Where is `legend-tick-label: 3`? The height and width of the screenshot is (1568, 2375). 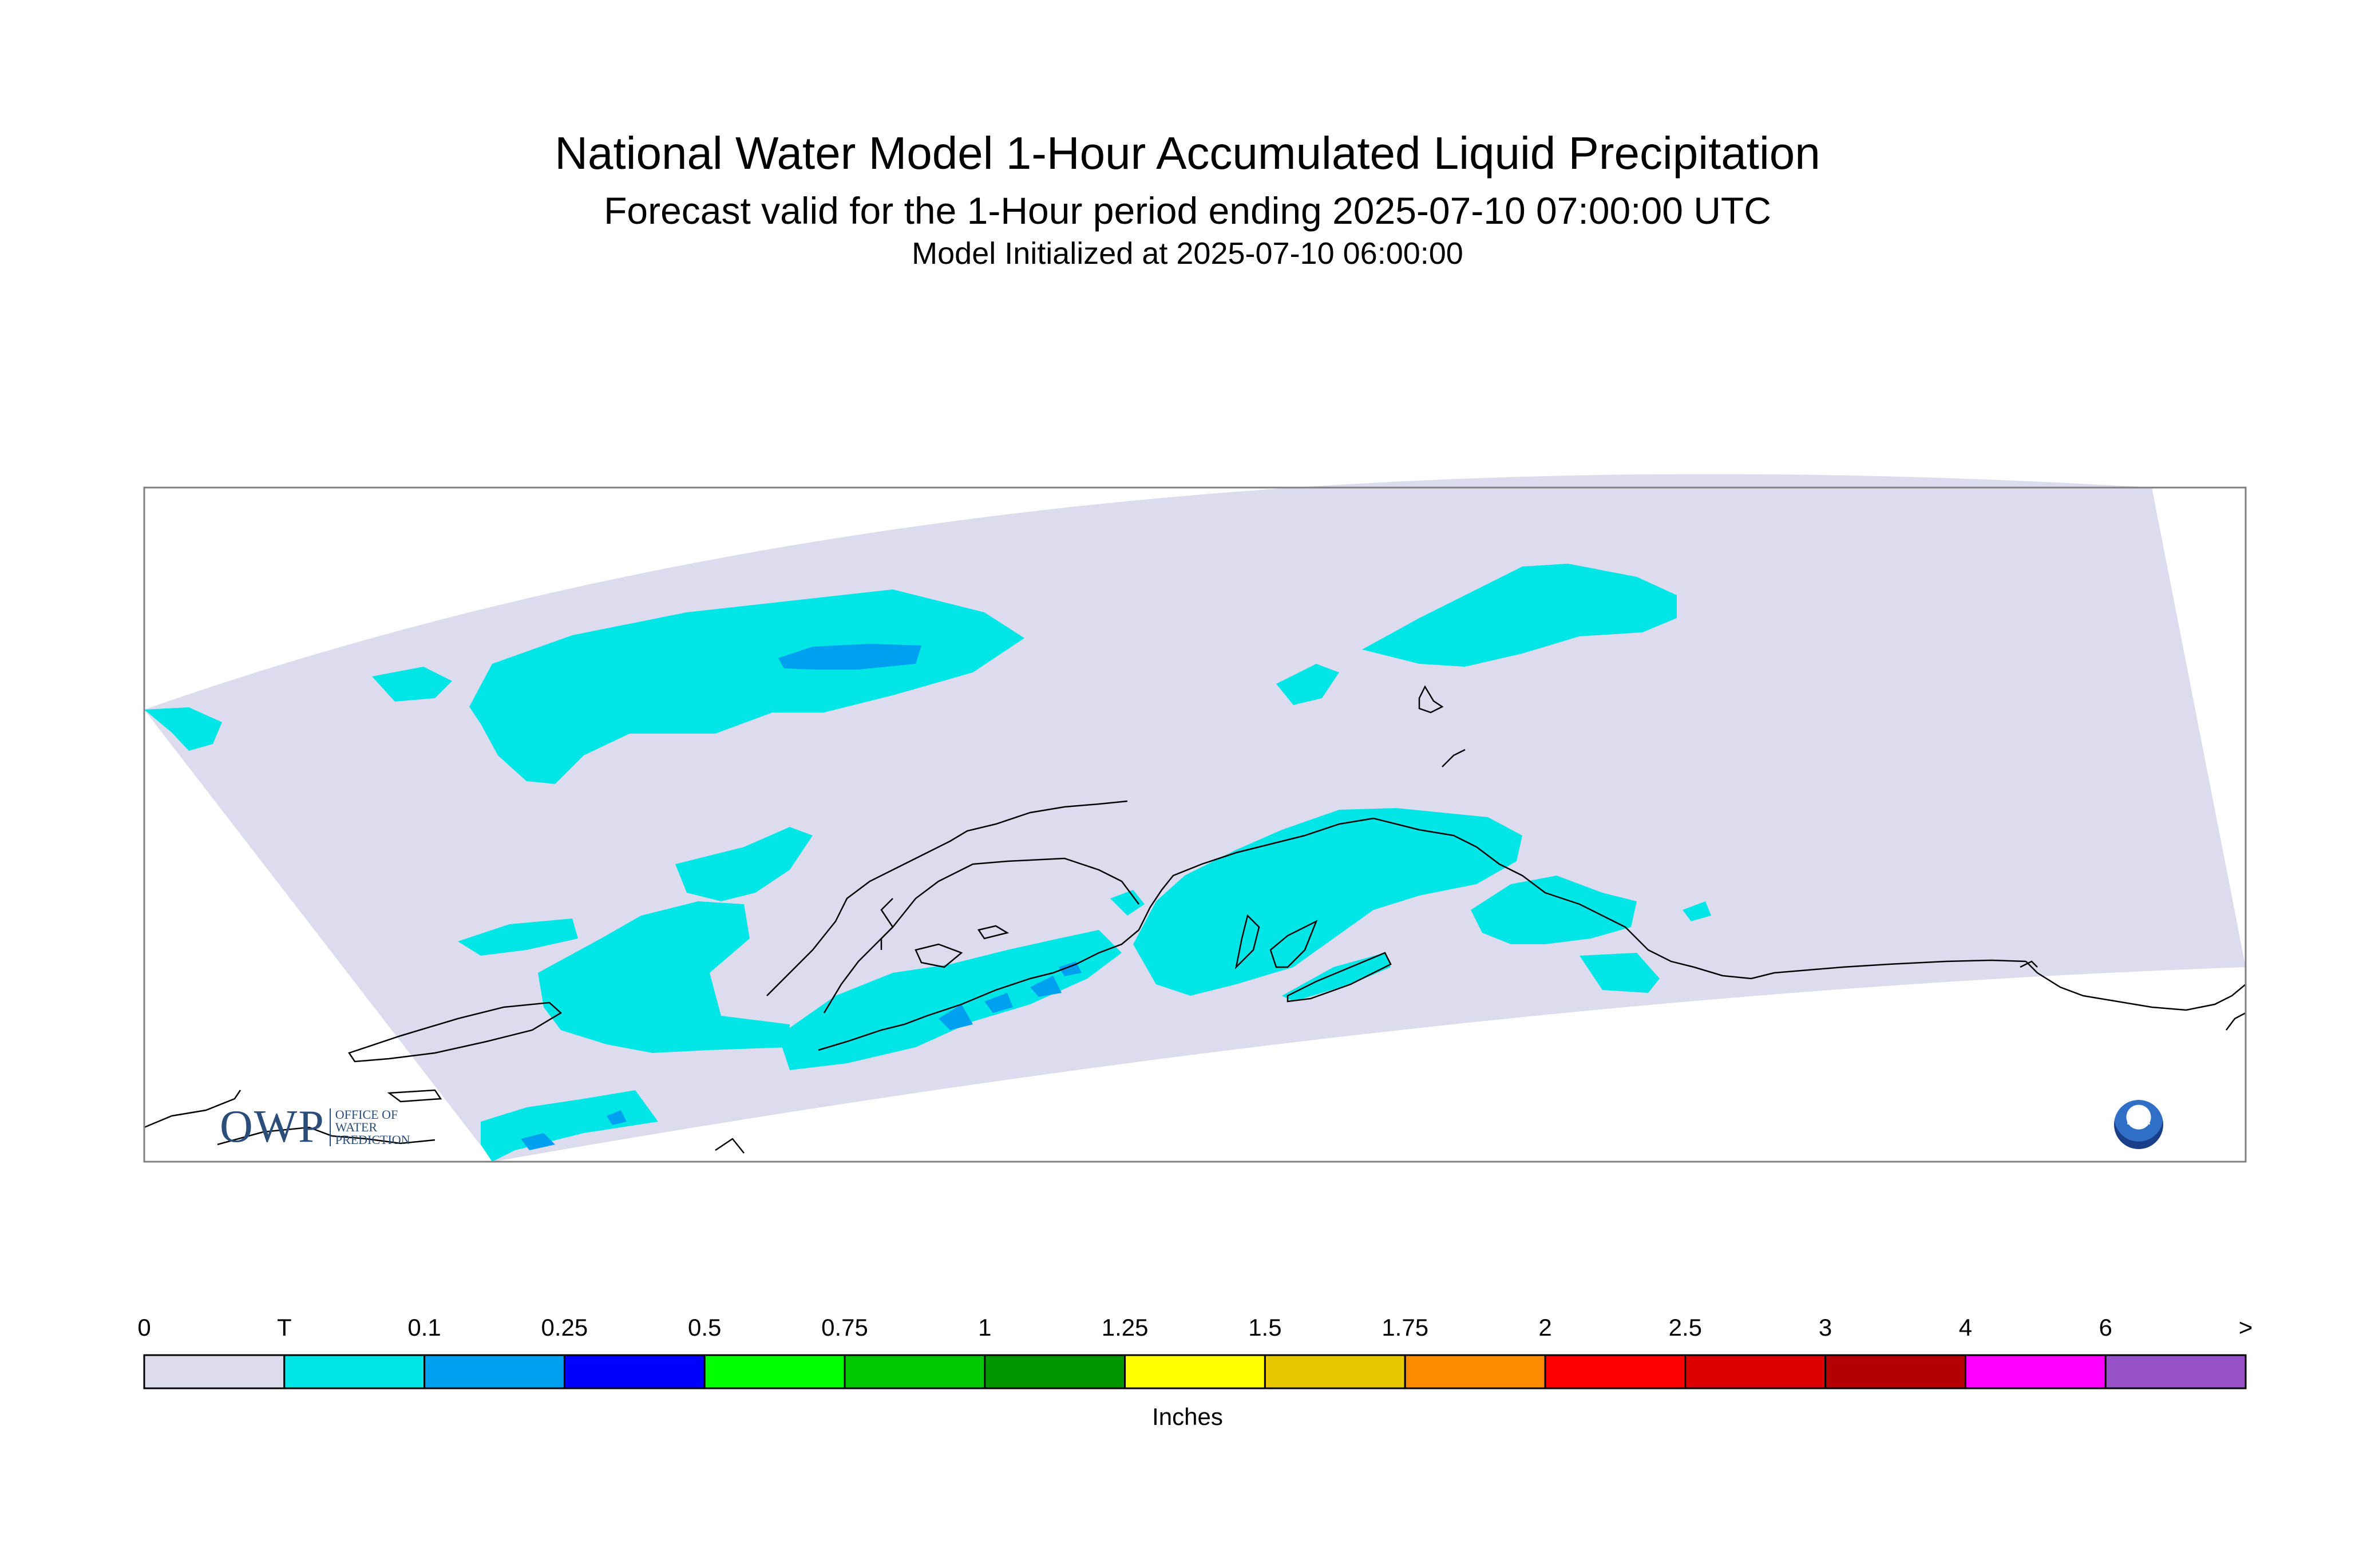
legend-tick-label: 3 is located at coordinates (1825, 1327).